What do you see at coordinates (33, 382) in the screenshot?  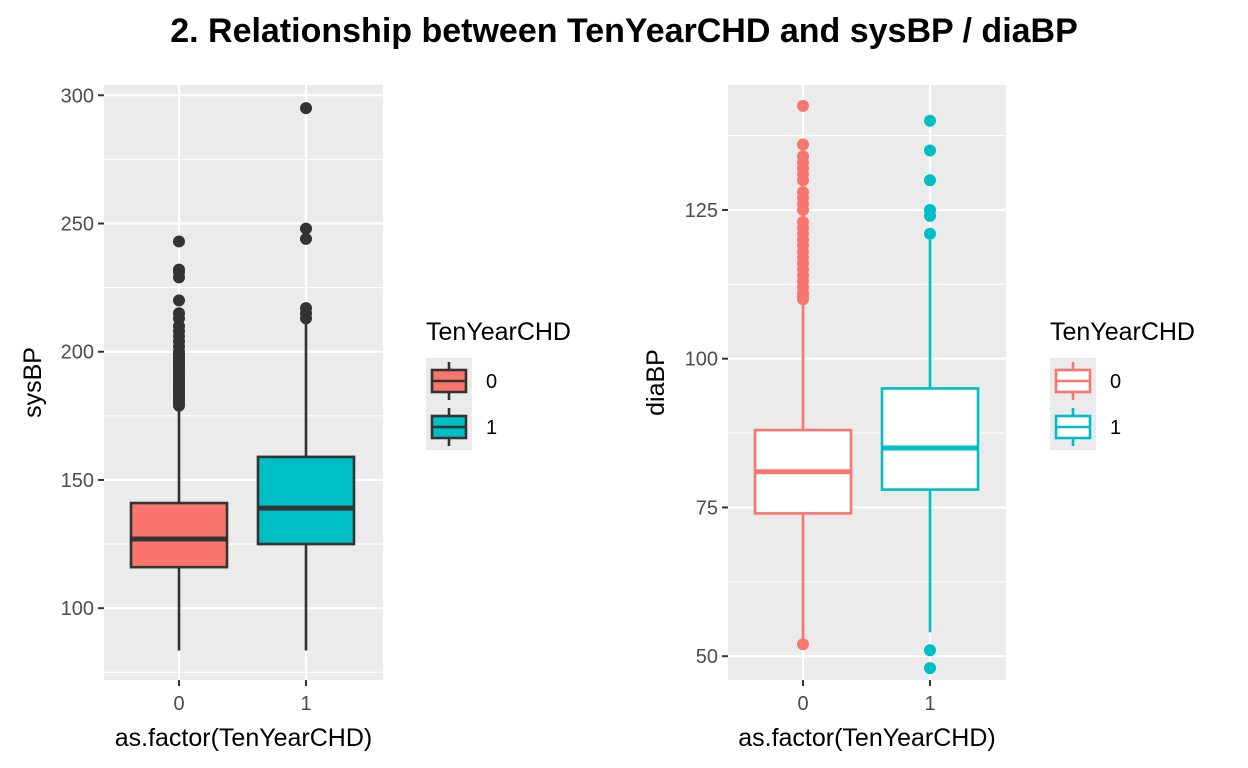 I see `y-axis-title: sysBP` at bounding box center [33, 382].